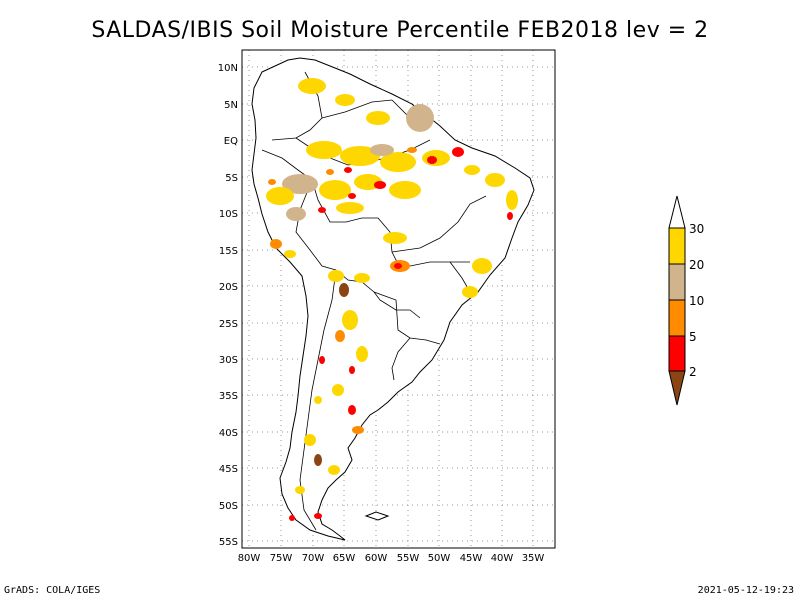 Image resolution: width=800 pixels, height=600 pixels. I want to click on colorbar-label: 30, so click(696, 229).